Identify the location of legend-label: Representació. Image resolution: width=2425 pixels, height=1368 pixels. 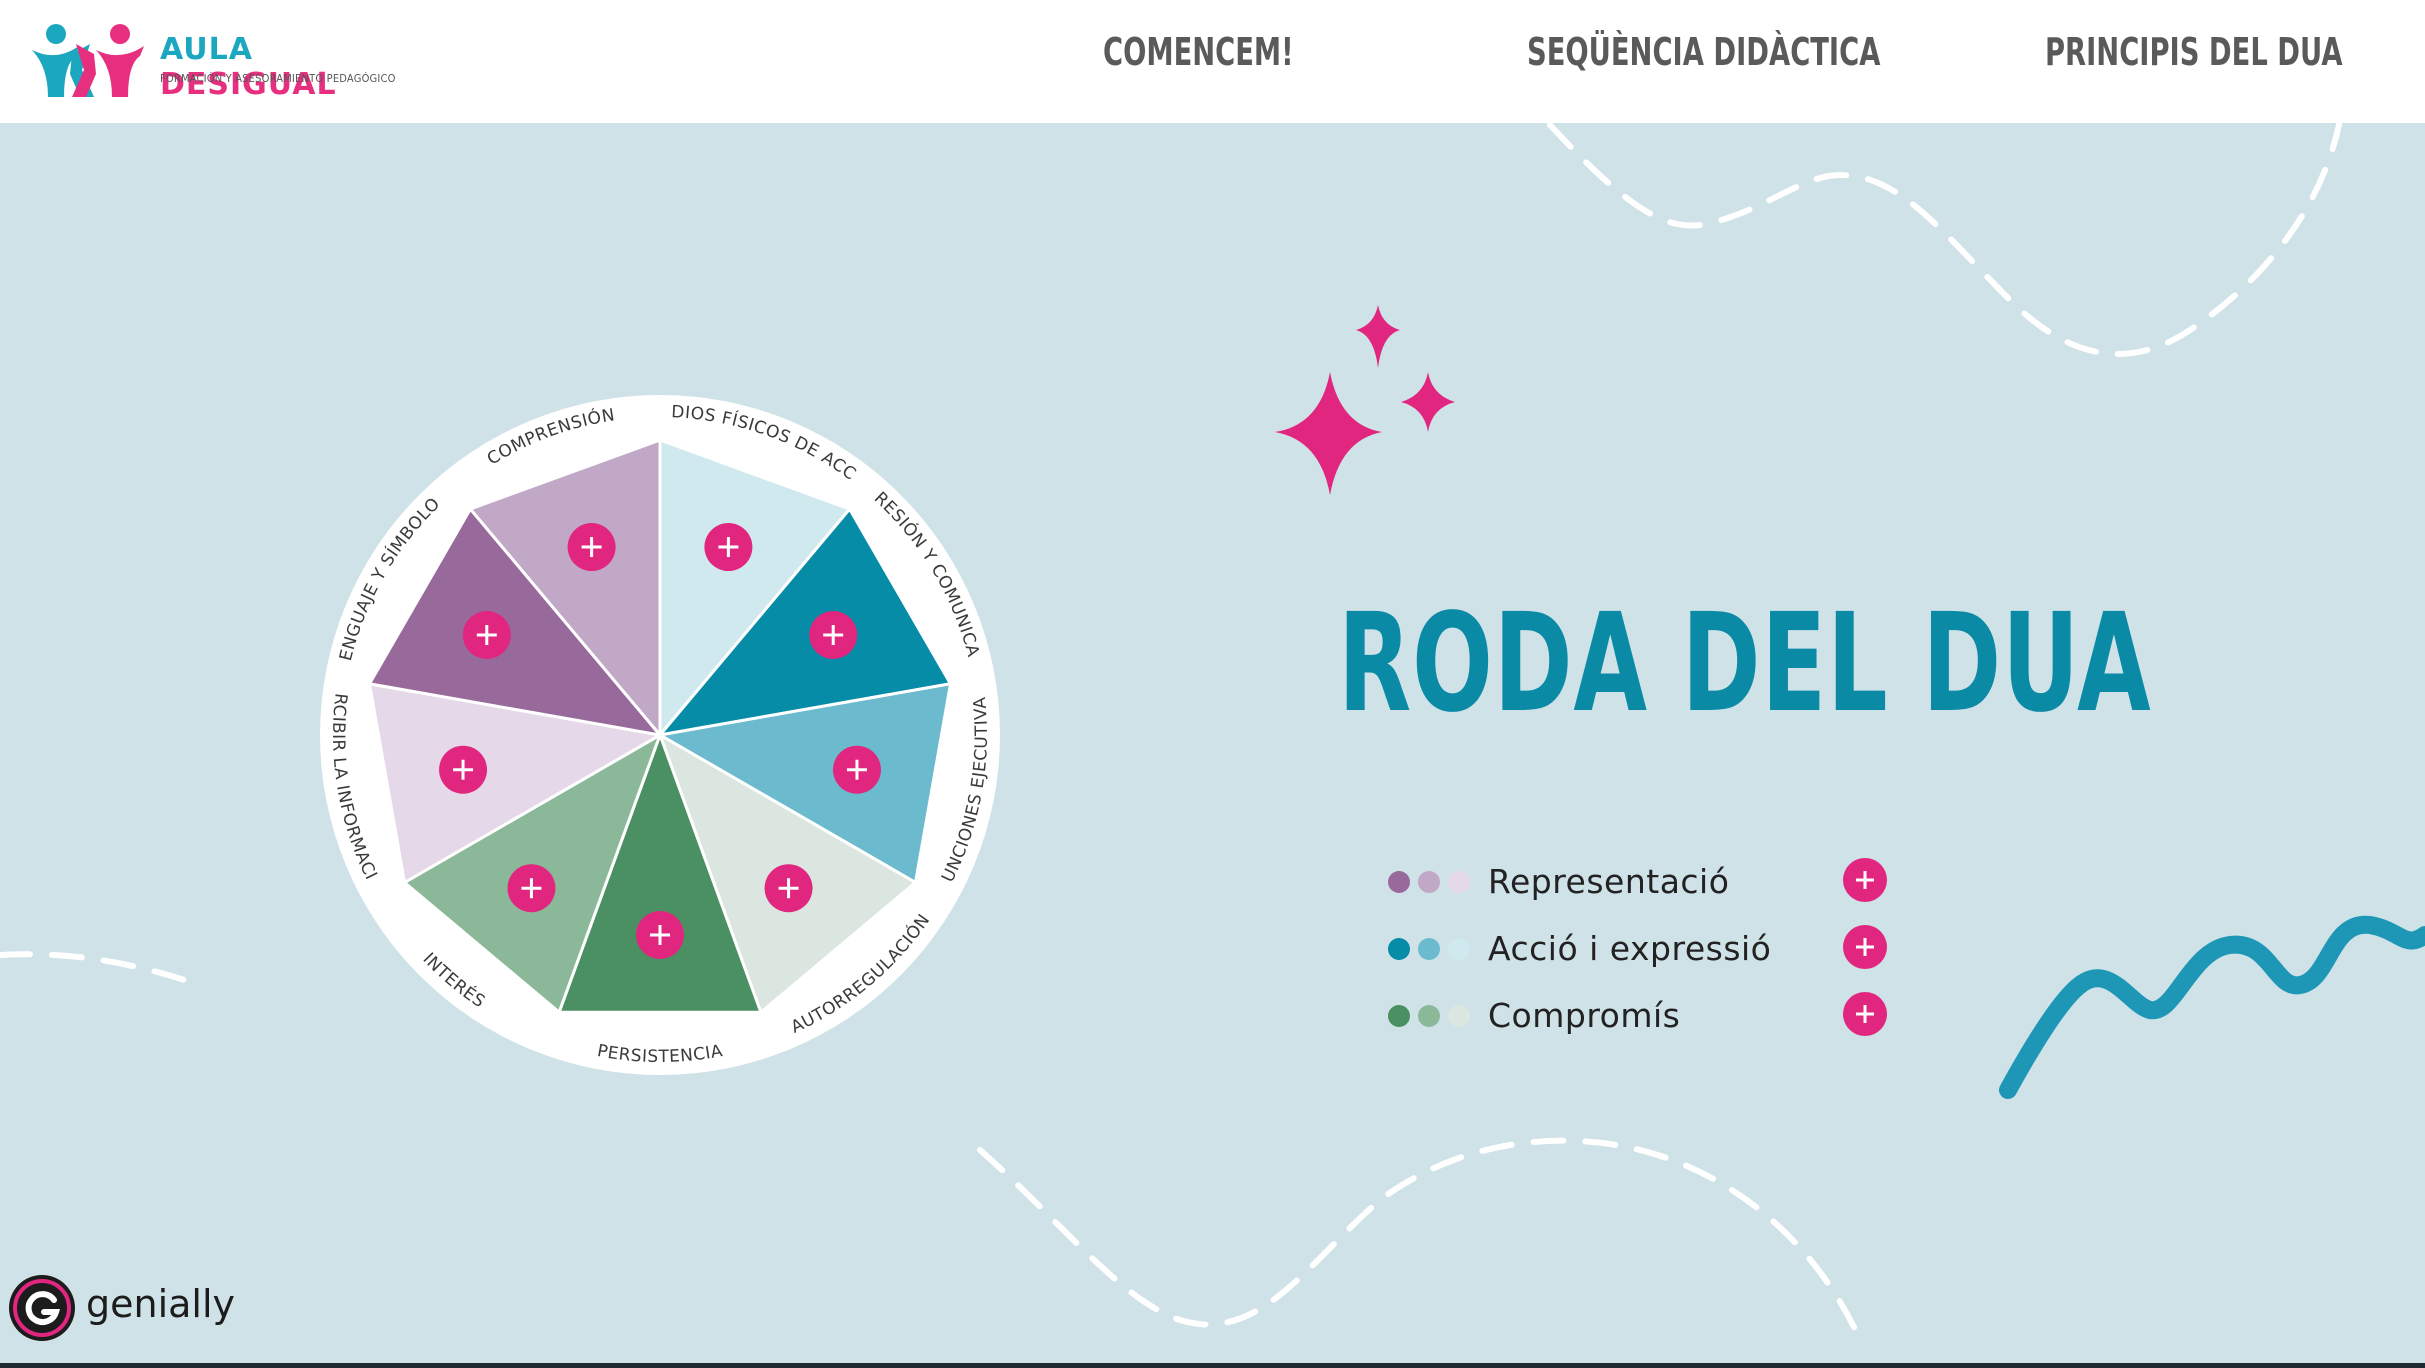
(1609, 881).